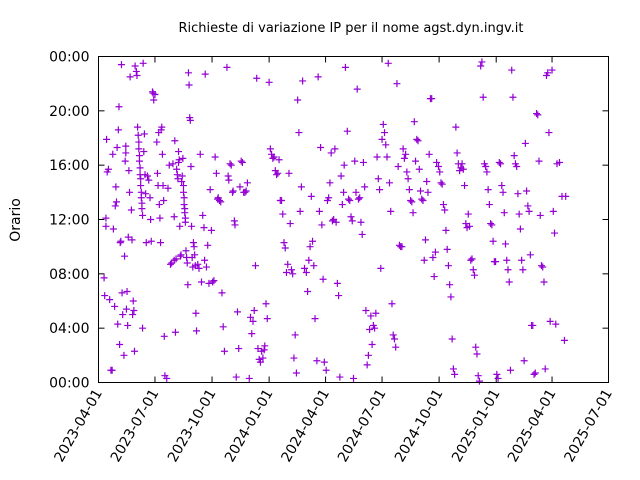  Describe the element at coordinates (16, 220) in the screenshot. I see `y-axis-title: Orario` at that location.